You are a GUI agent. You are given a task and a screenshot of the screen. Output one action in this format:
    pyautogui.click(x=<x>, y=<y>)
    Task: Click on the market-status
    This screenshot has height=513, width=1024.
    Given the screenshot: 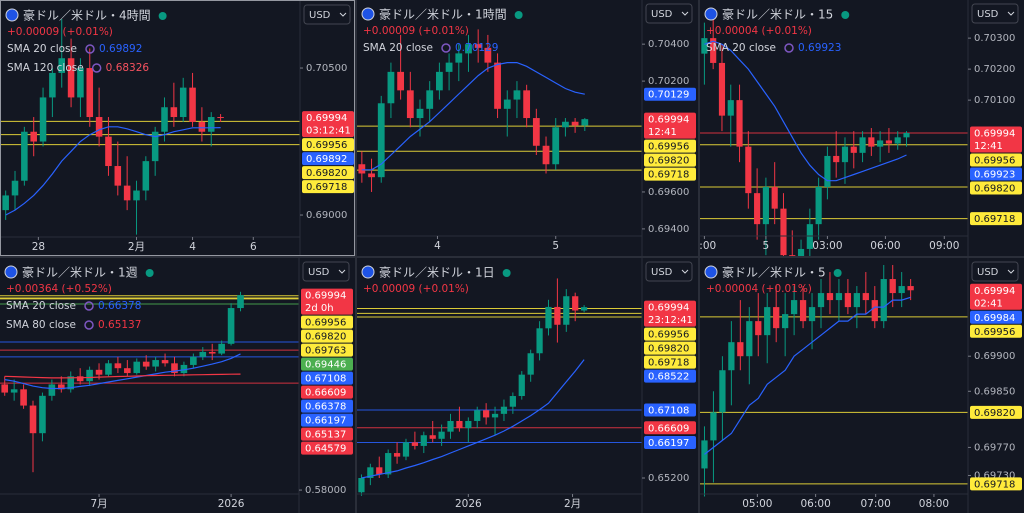 What is the action you would take?
    pyautogui.click(x=506, y=273)
    